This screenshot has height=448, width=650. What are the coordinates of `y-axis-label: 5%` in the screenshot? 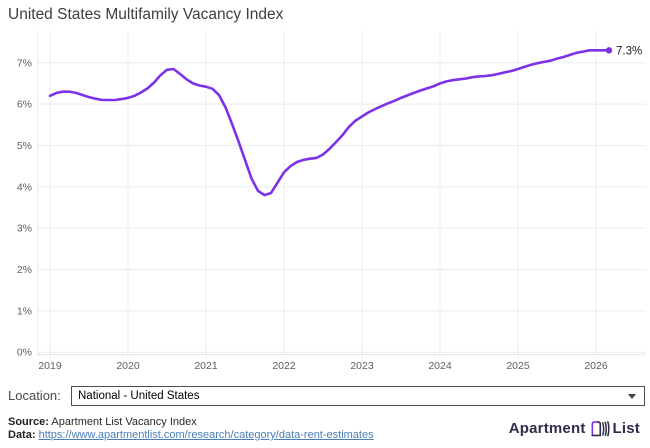 It's located at (24, 146).